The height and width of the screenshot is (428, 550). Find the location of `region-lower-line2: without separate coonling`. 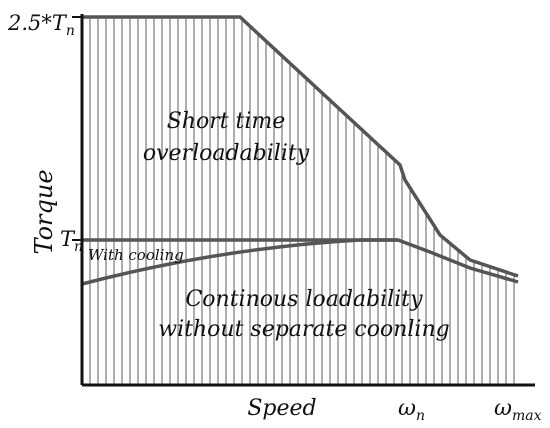

region-lower-line2: without separate coonling is located at coordinates (303, 329).